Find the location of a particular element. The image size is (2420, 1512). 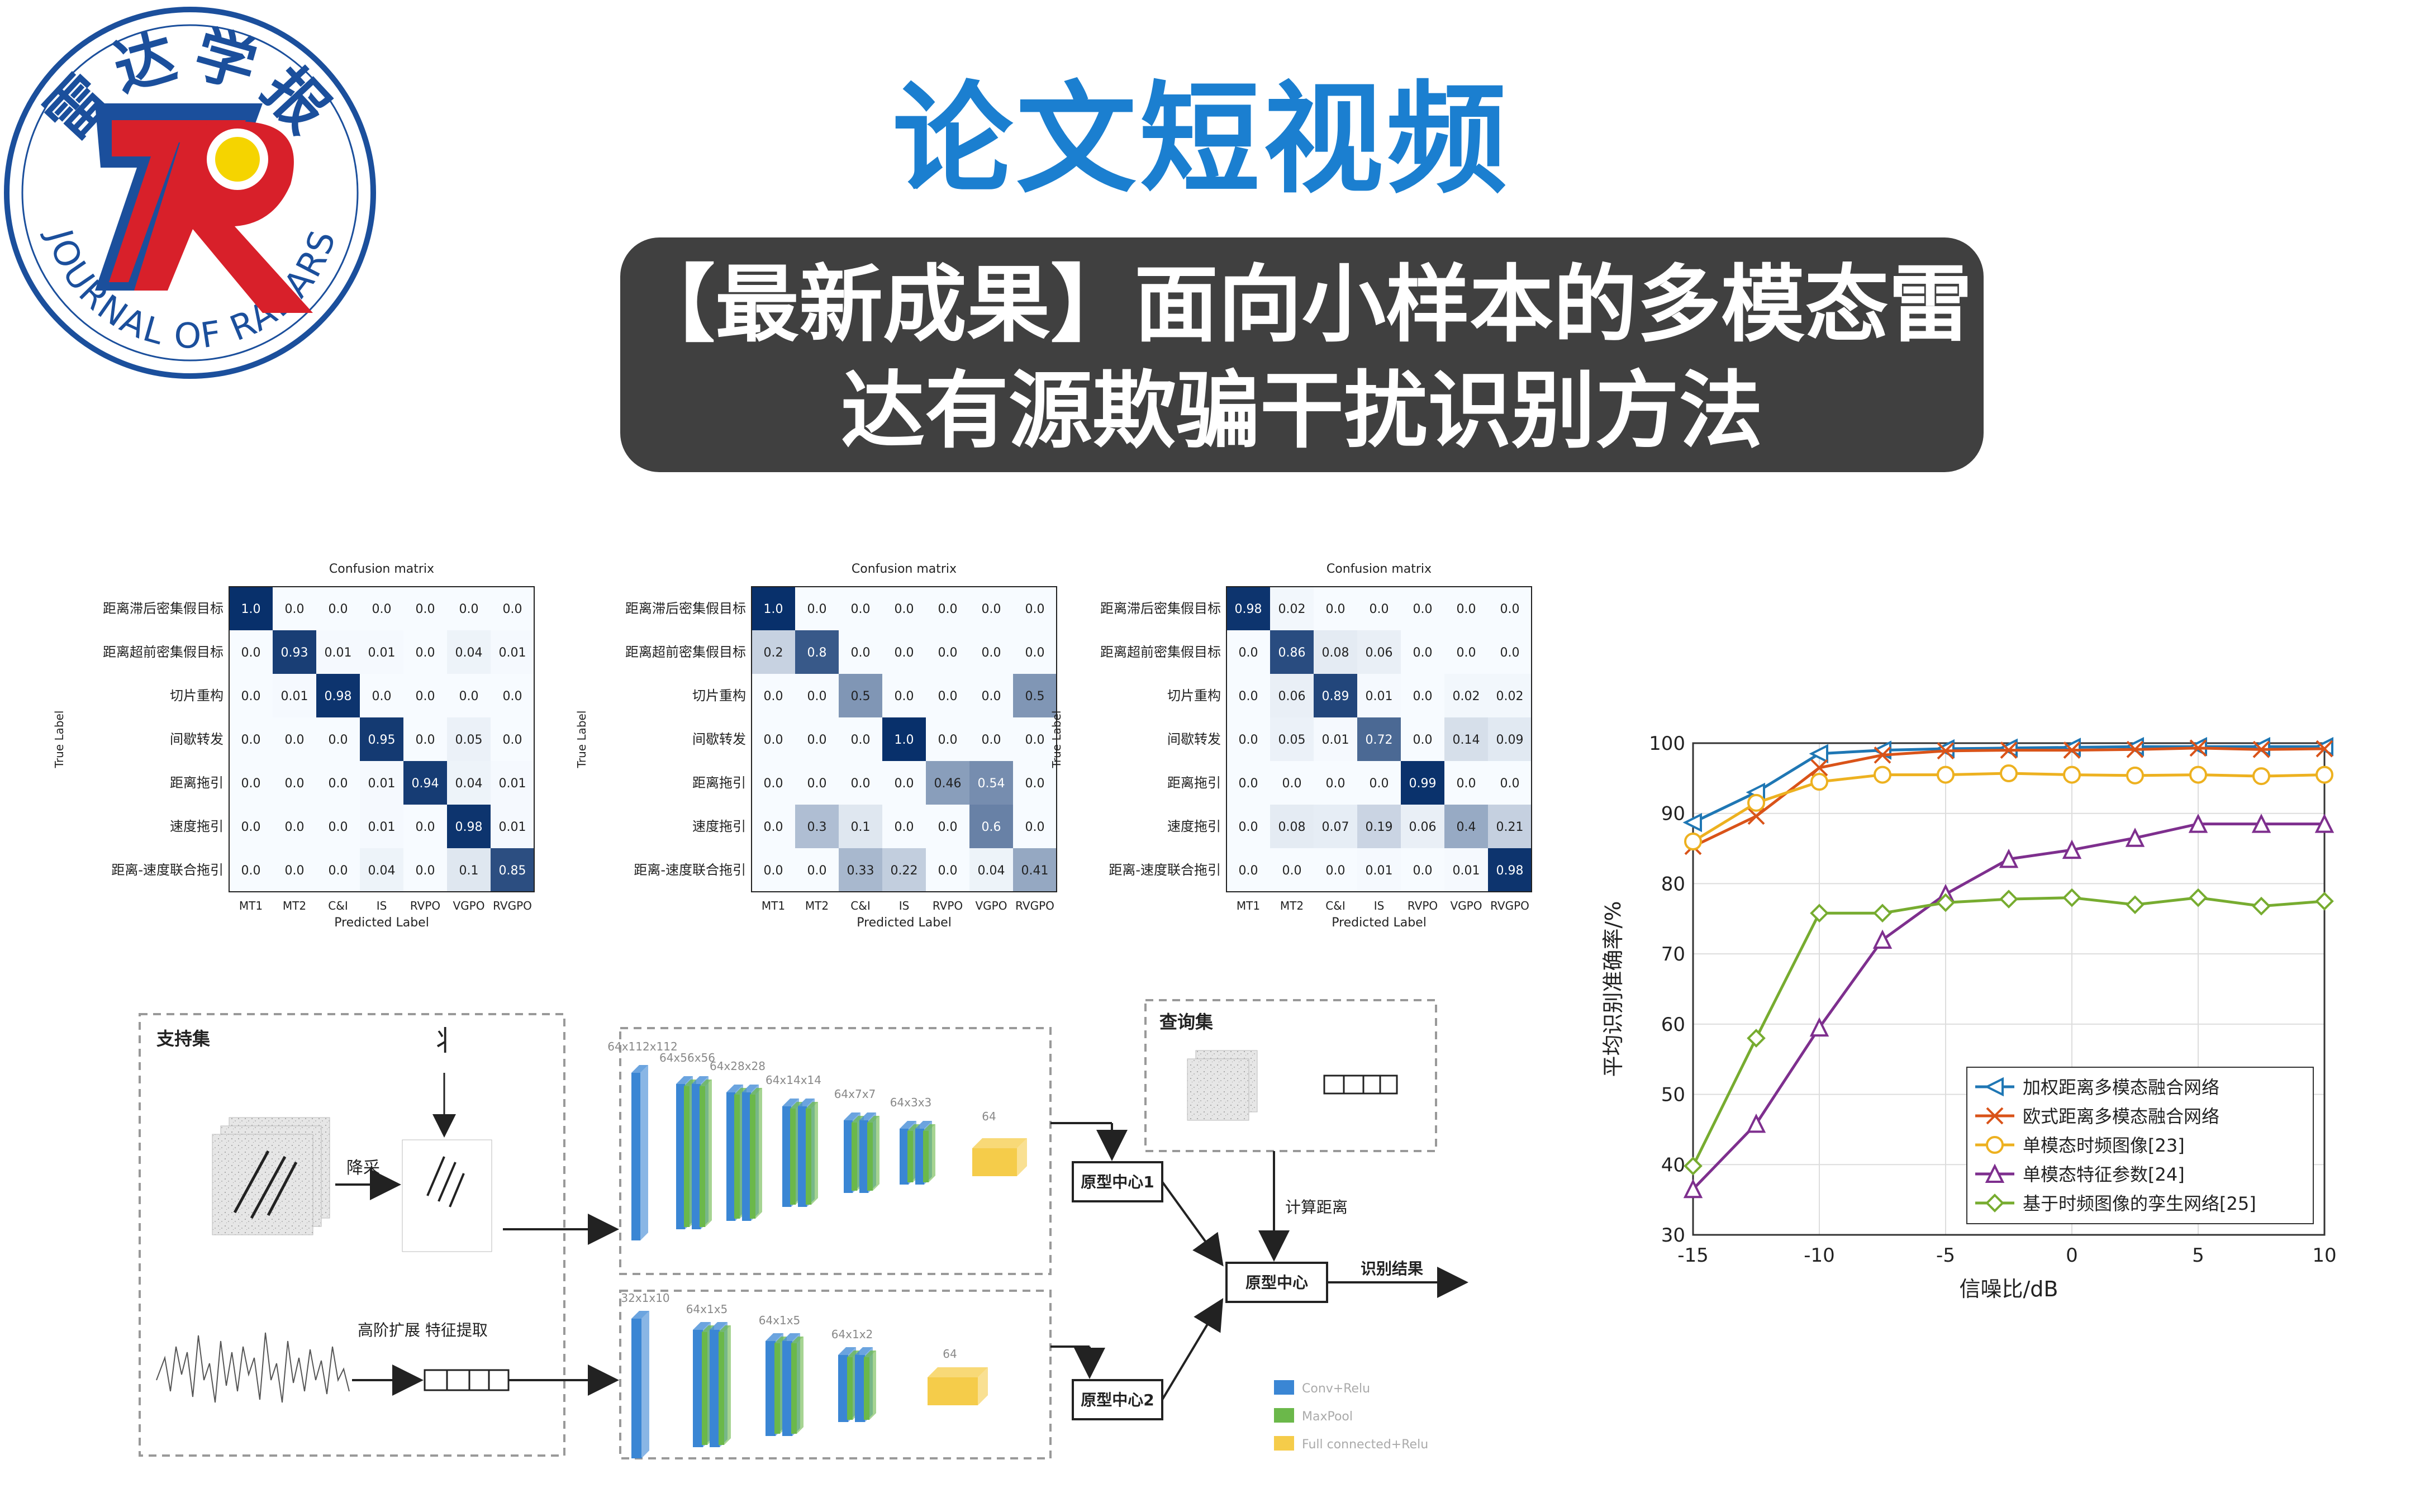

cm-ylabel: True Label is located at coordinates (582, 740).